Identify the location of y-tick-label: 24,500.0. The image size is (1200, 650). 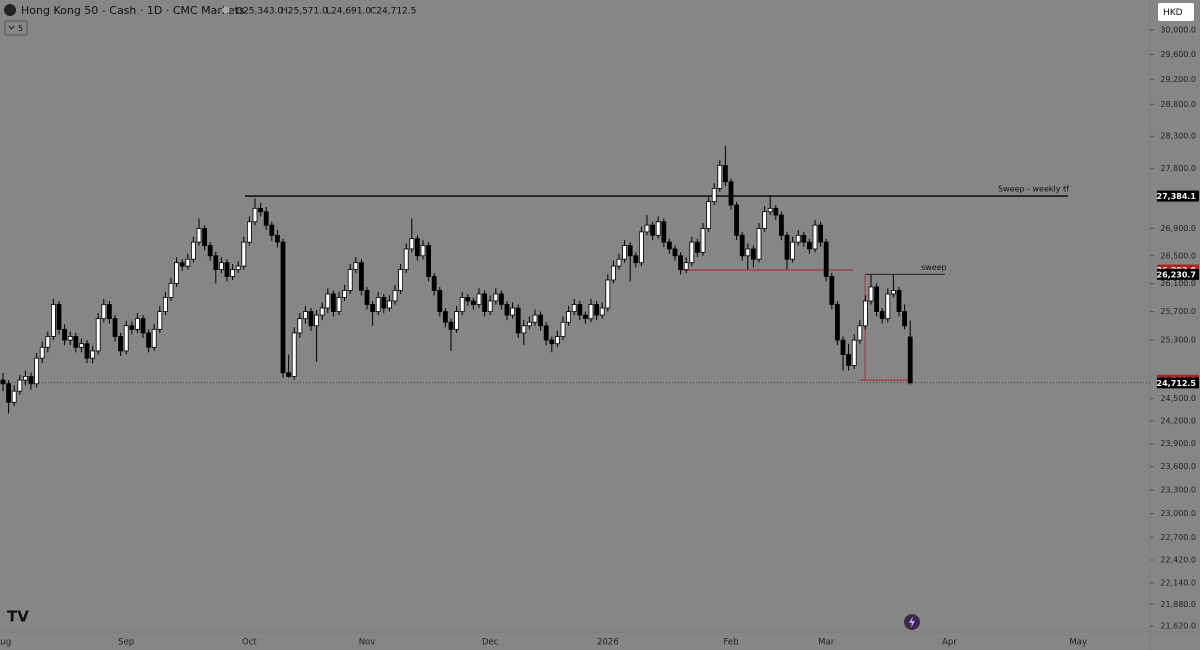
(1178, 398).